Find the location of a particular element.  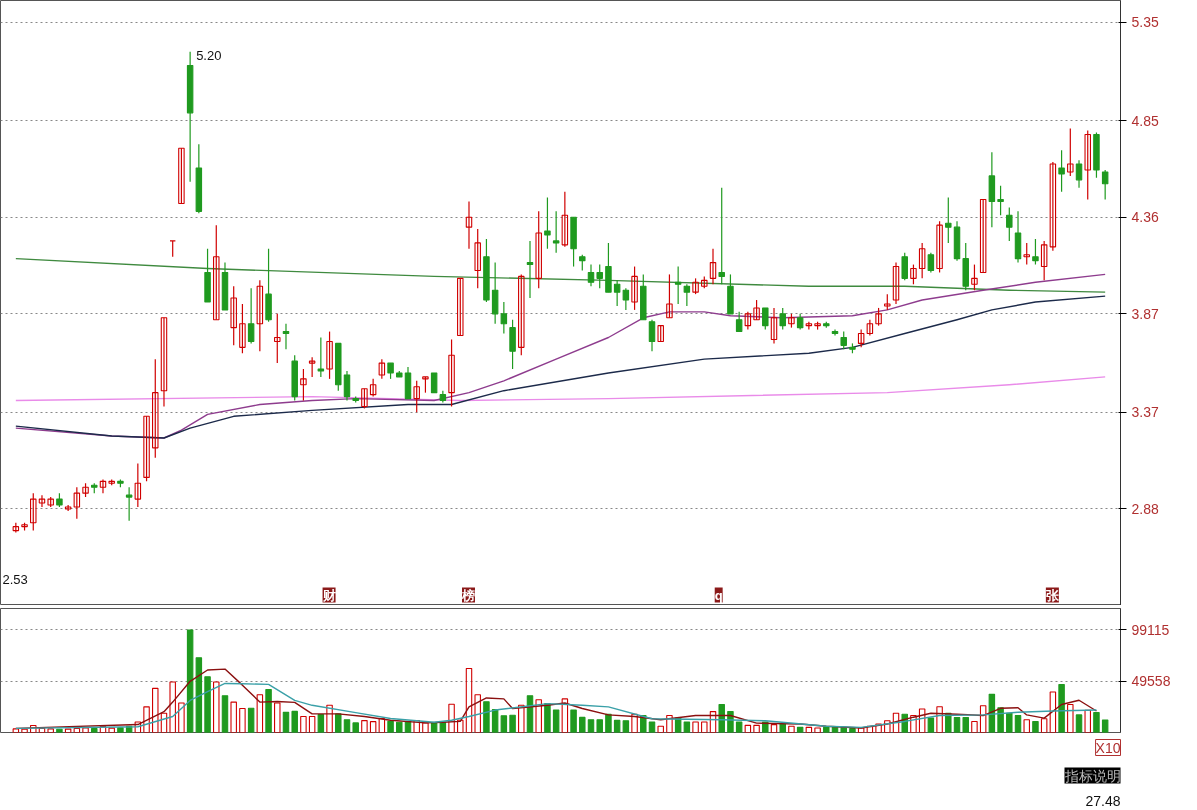

y-tick-label: 99115 is located at coordinates (1150, 630).